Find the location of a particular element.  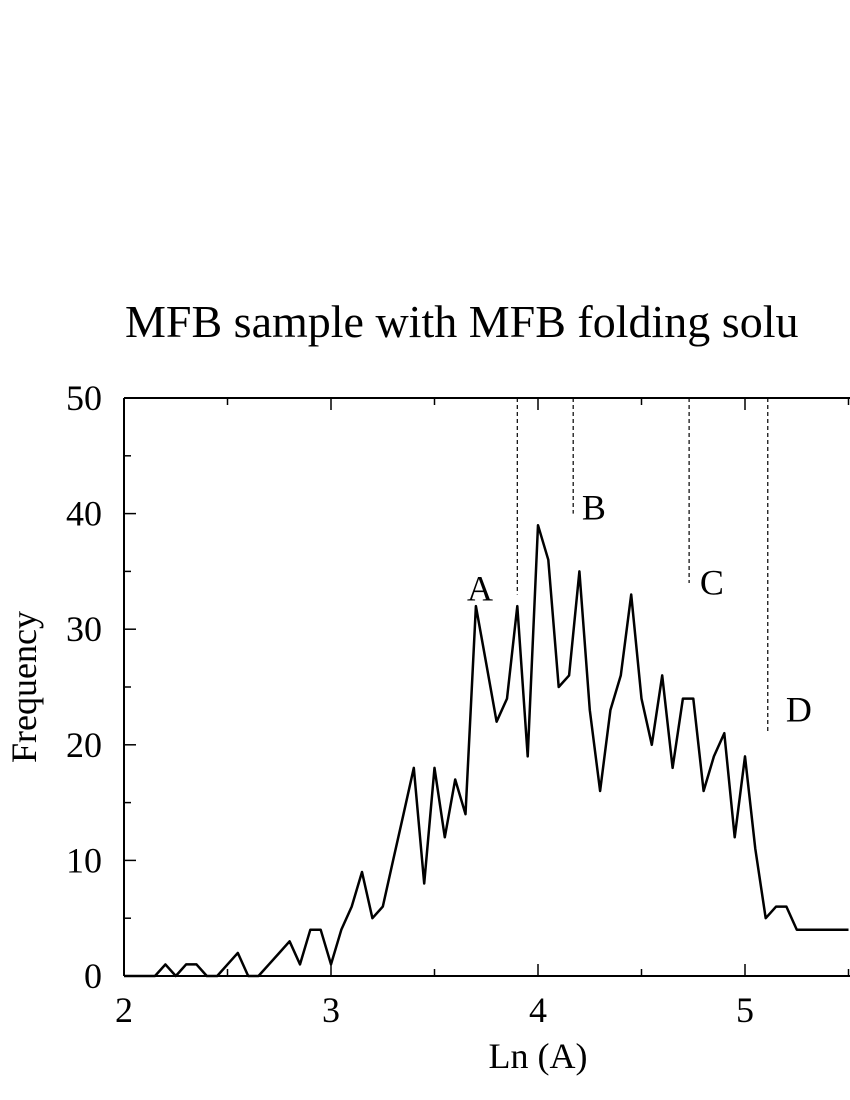

annotation-label-d: D is located at coordinates (799, 710).